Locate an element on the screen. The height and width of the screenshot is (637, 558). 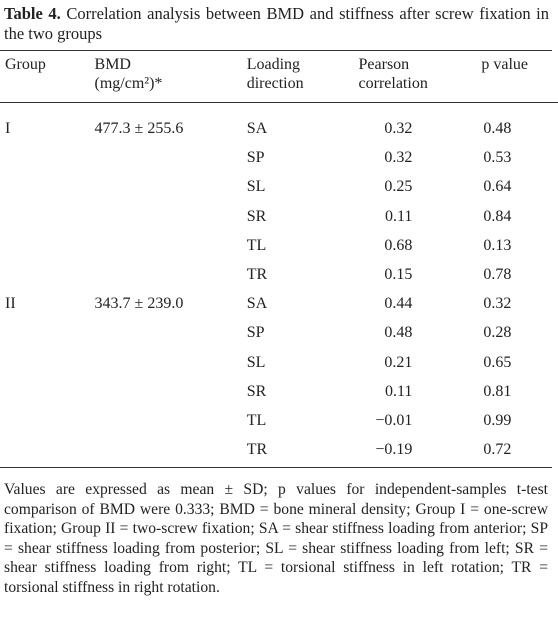
p-value-cell: 0.13 is located at coordinates (497, 245).